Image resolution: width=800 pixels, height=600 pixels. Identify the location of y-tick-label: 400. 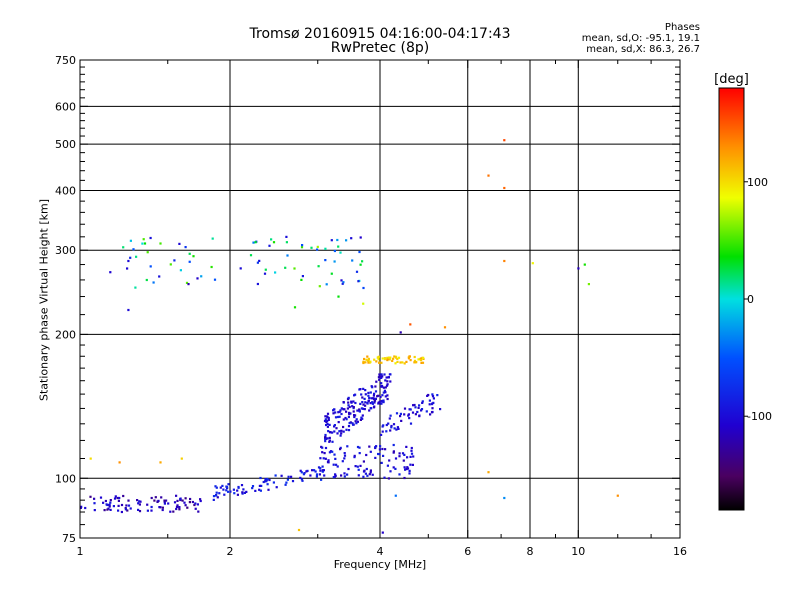
(65, 190).